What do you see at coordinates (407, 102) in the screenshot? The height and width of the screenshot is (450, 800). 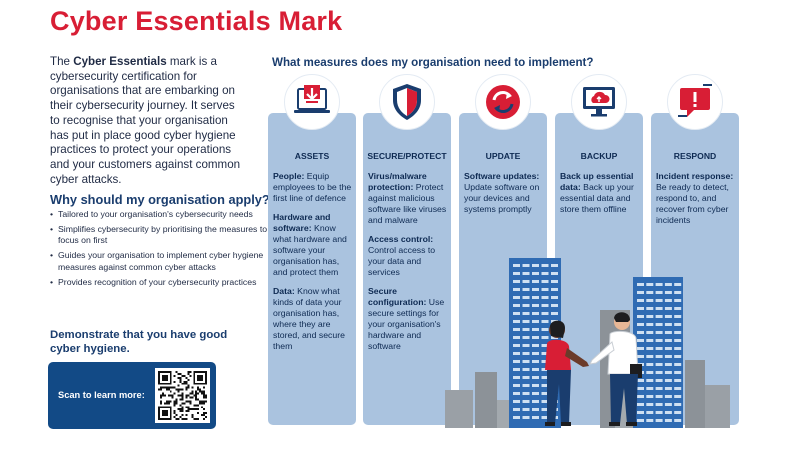 I see `shield-icon` at bounding box center [407, 102].